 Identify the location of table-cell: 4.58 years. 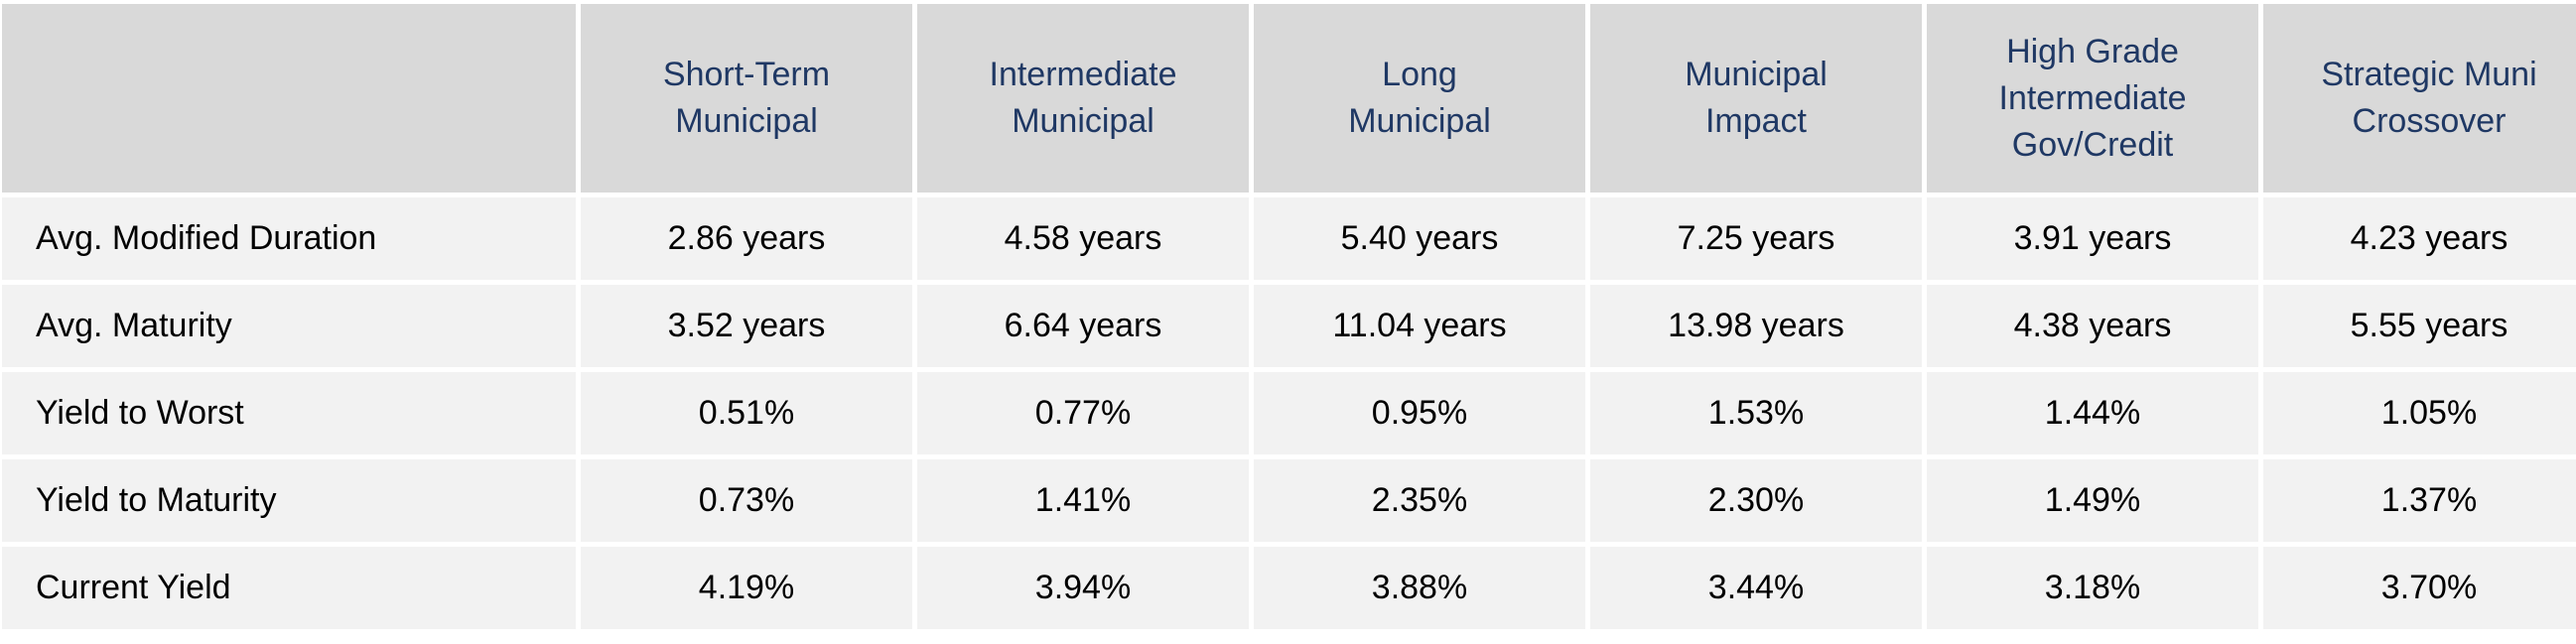
(1083, 239).